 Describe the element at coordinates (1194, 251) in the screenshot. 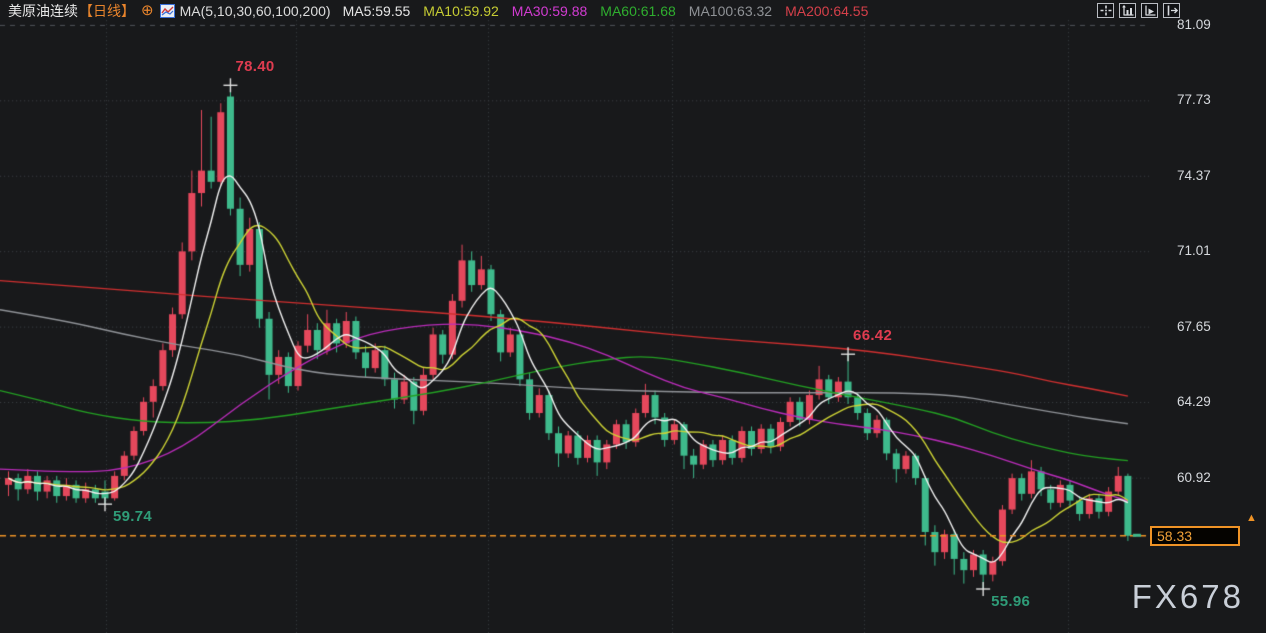

I see `y-axis-label: 71.01` at that location.